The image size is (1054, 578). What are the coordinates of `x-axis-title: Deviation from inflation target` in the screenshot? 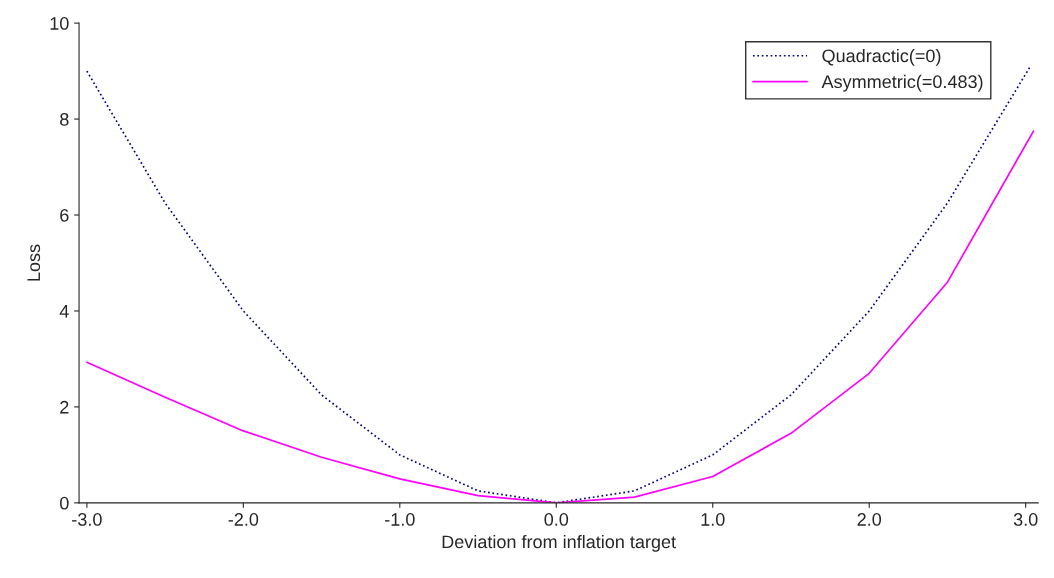 It's located at (559, 543).